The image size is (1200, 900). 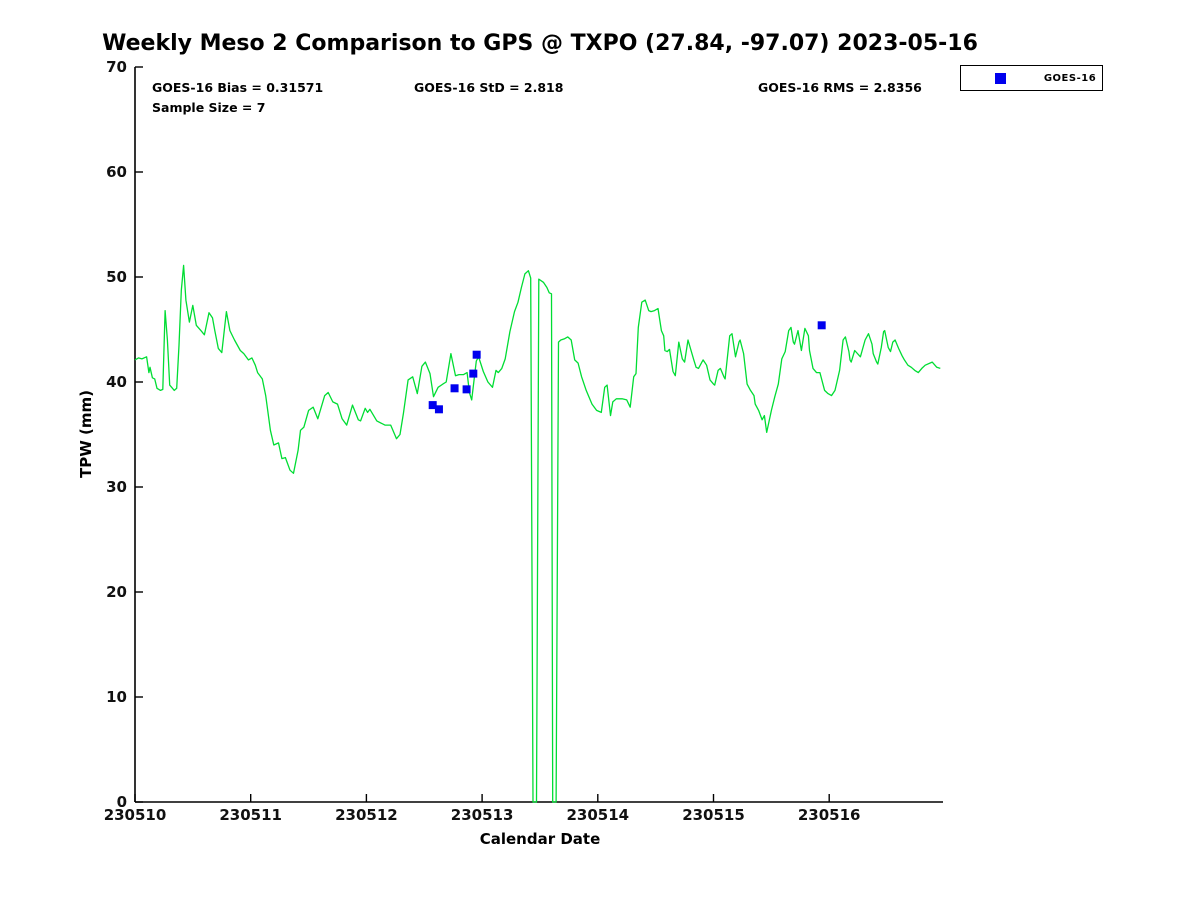 I want to click on x-tick-label: 230510, so click(x=135, y=815).